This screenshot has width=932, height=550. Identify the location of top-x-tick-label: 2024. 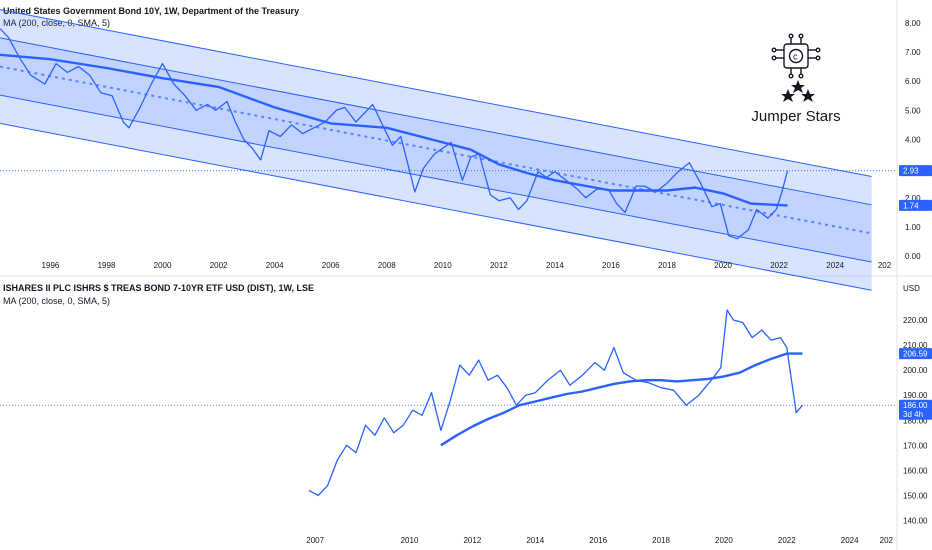
(835, 265).